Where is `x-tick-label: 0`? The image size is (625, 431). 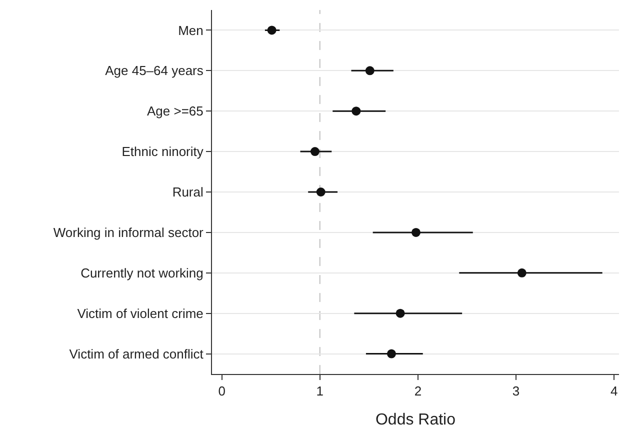 x-tick-label: 0 is located at coordinates (222, 391).